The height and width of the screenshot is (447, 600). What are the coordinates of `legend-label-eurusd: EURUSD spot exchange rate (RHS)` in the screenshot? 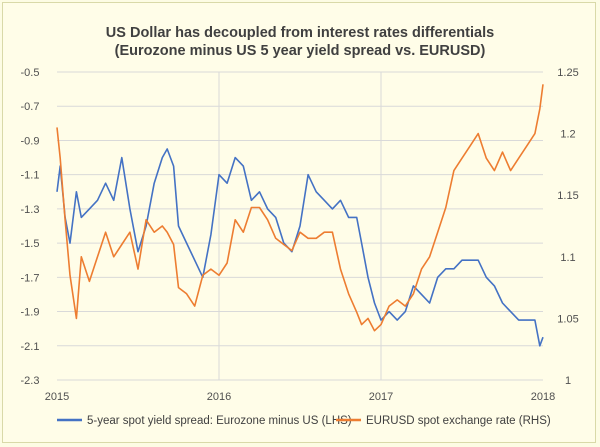 It's located at (458, 421).